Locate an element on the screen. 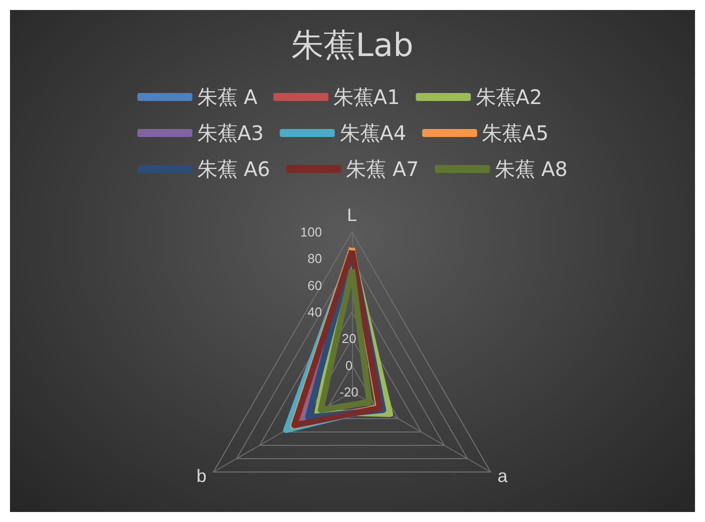 The width and height of the screenshot is (705, 522). legend-label: 朱蕉A4 is located at coordinates (373, 133).